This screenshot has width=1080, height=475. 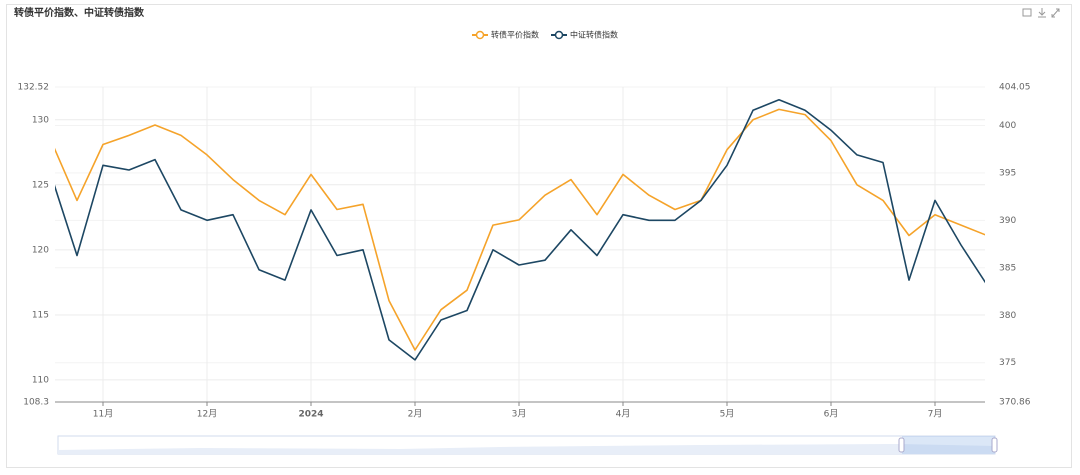 I want to click on x-tick-label: 11月, so click(x=103, y=414).